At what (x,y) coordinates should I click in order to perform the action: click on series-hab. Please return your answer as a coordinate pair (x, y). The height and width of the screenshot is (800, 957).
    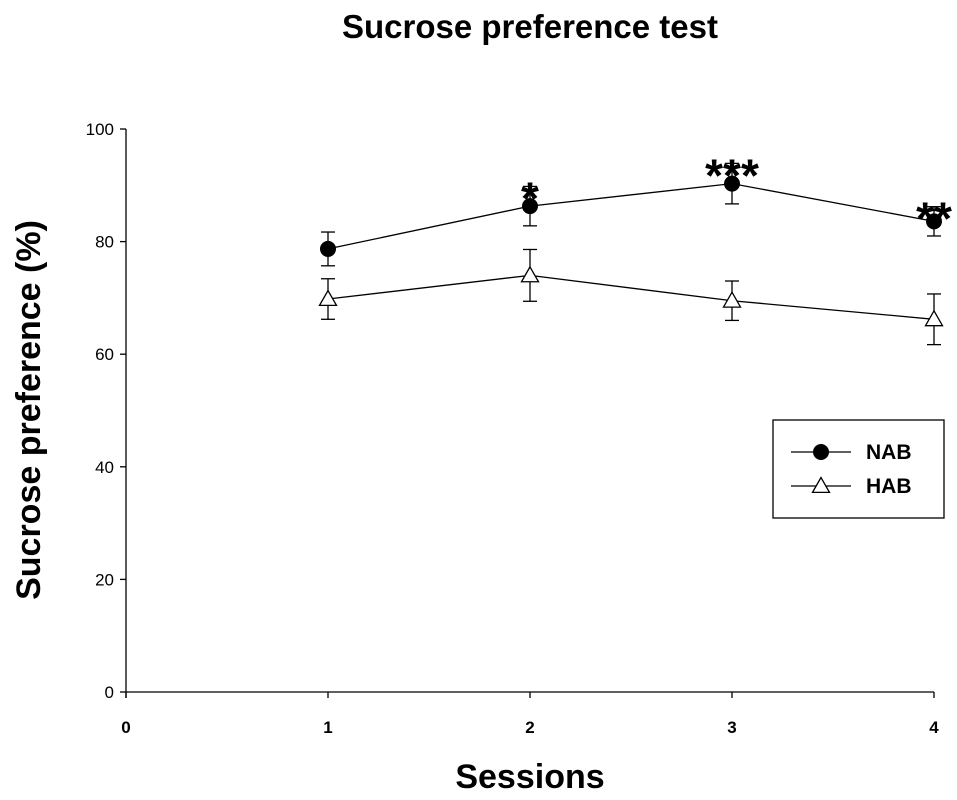
    Looking at the image, I should click on (631, 297).